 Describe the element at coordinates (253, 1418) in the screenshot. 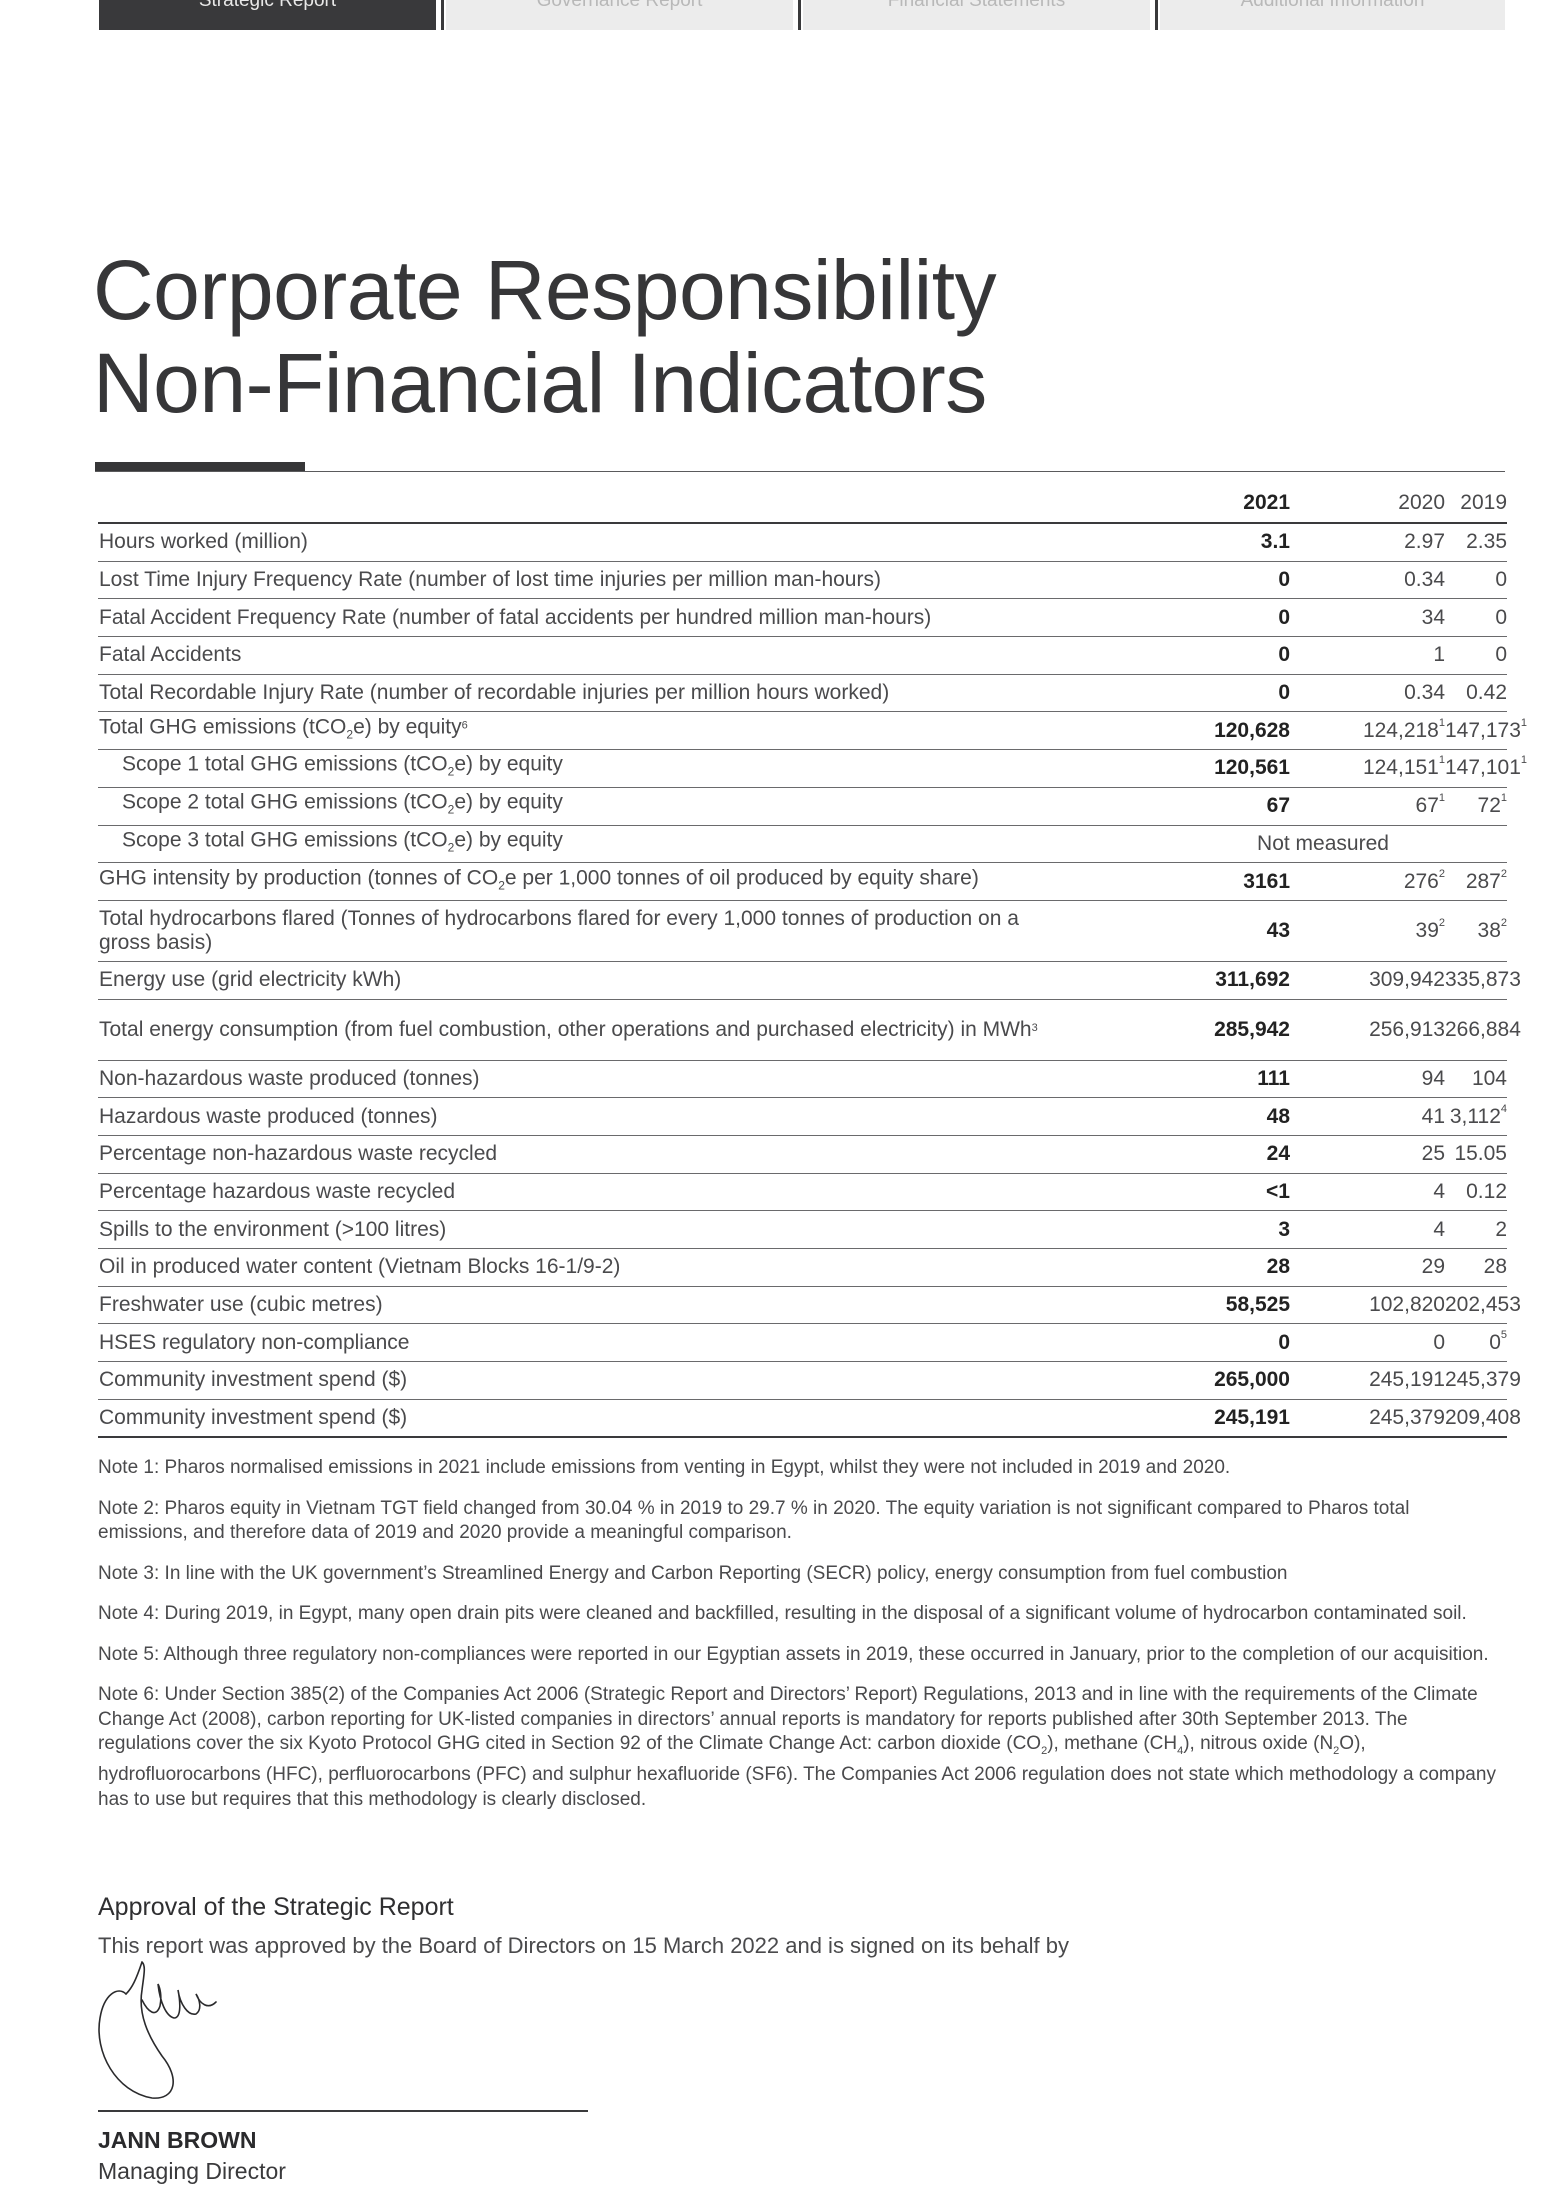

I see `row-label: Community investment spend ($)` at that location.